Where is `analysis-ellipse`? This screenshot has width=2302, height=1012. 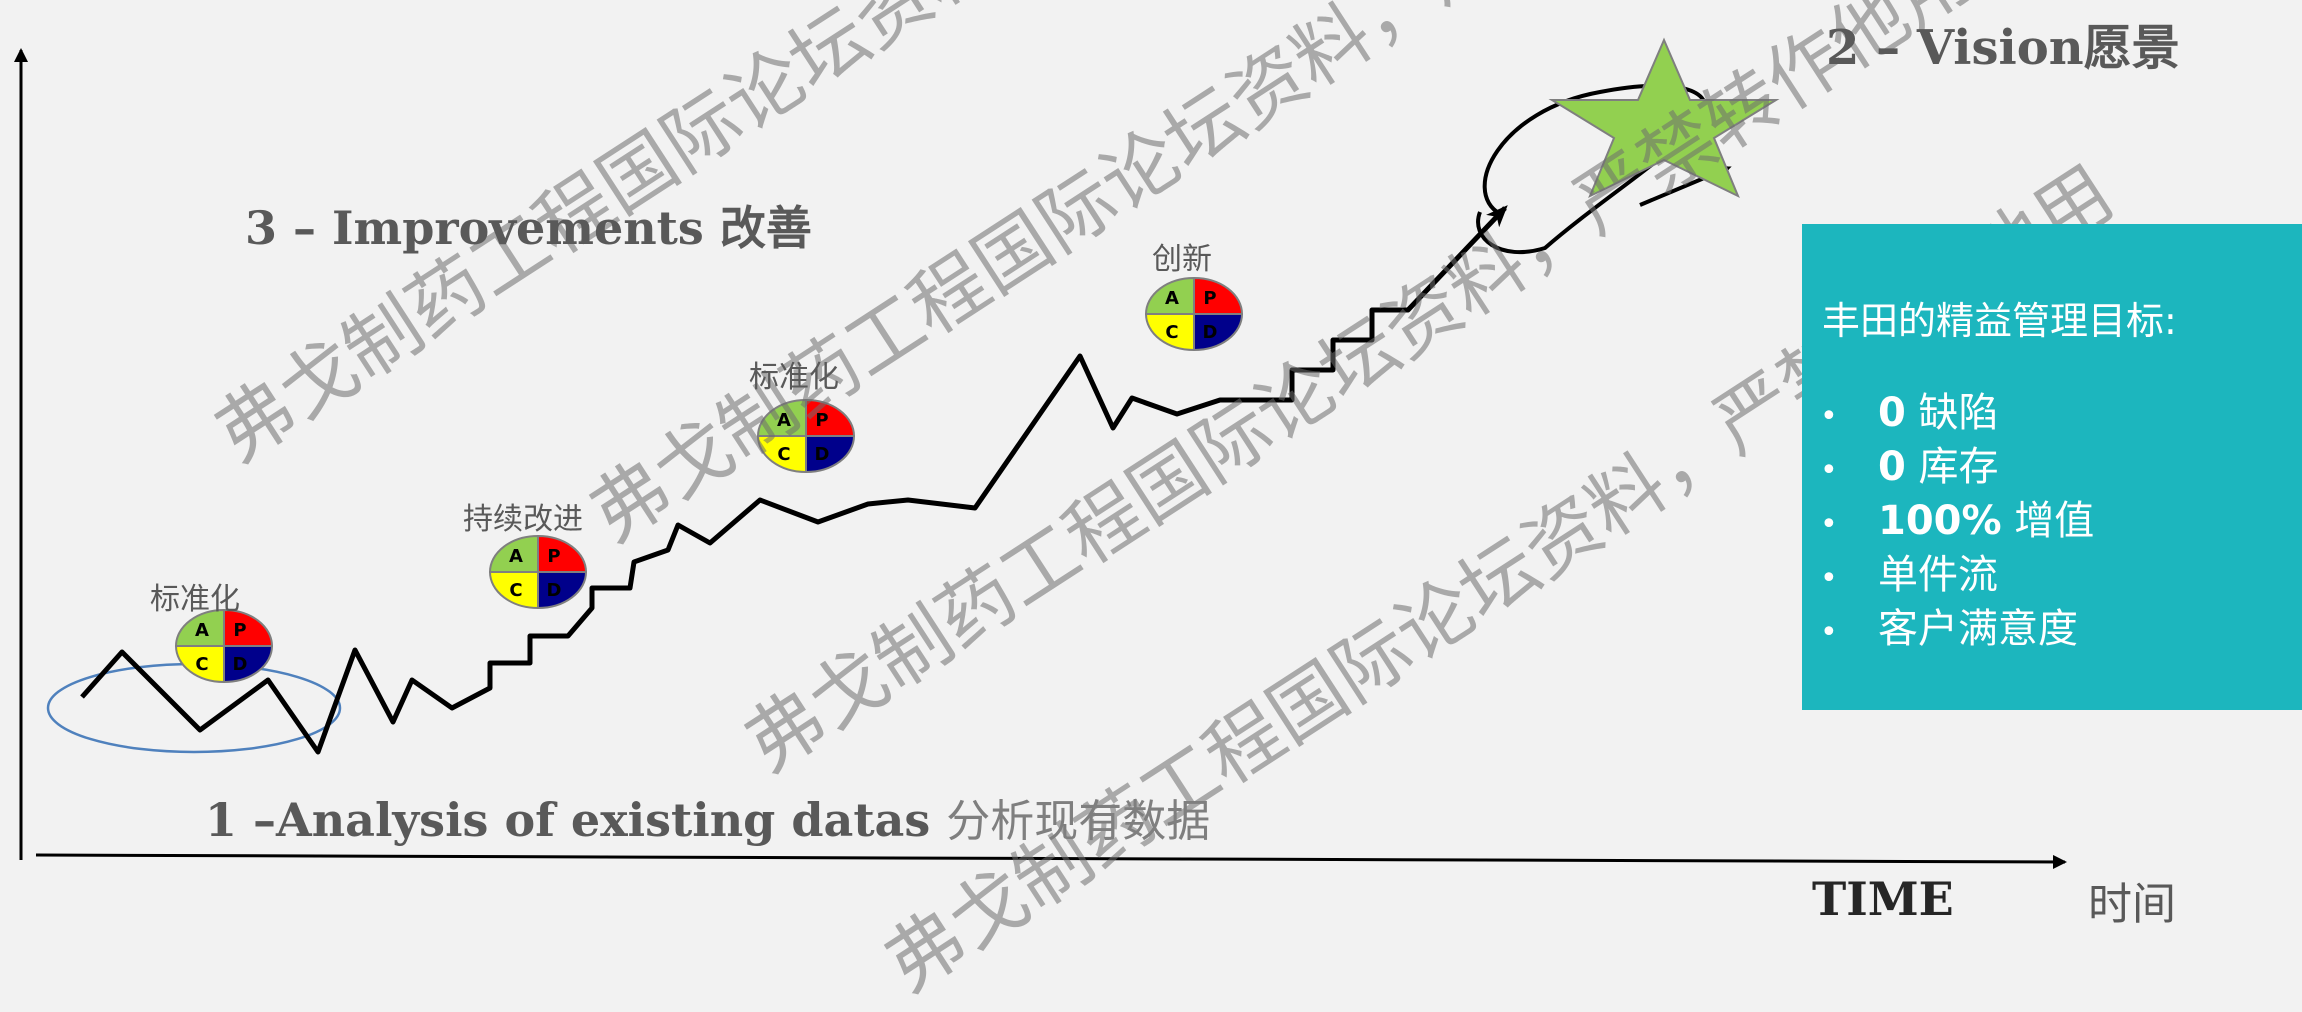
analysis-ellipse is located at coordinates (194, 708).